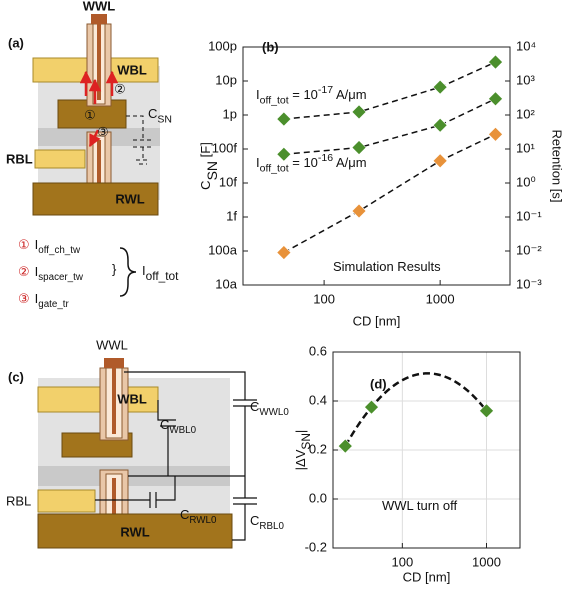  I want to click on text: Simulation Results, so click(387, 266).